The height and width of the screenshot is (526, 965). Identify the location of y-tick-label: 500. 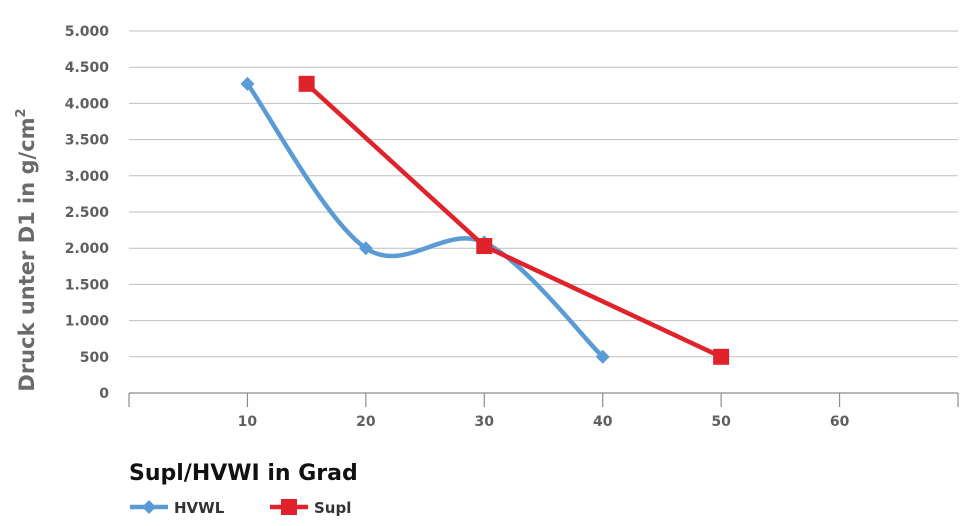
(94, 358).